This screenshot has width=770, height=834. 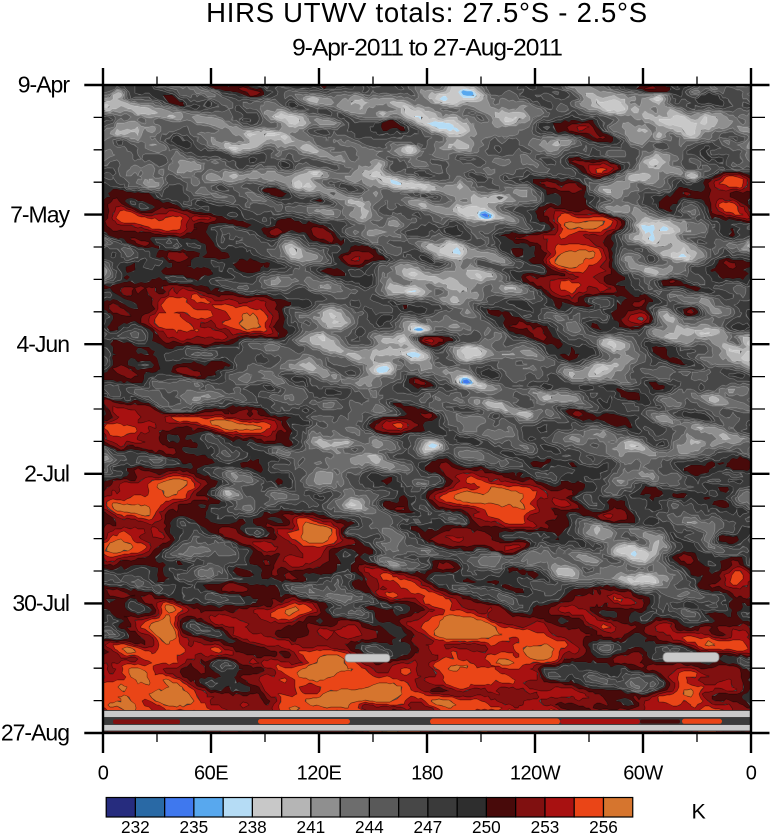 I want to click on svg-text: 2-Jul, so click(x=46, y=474).